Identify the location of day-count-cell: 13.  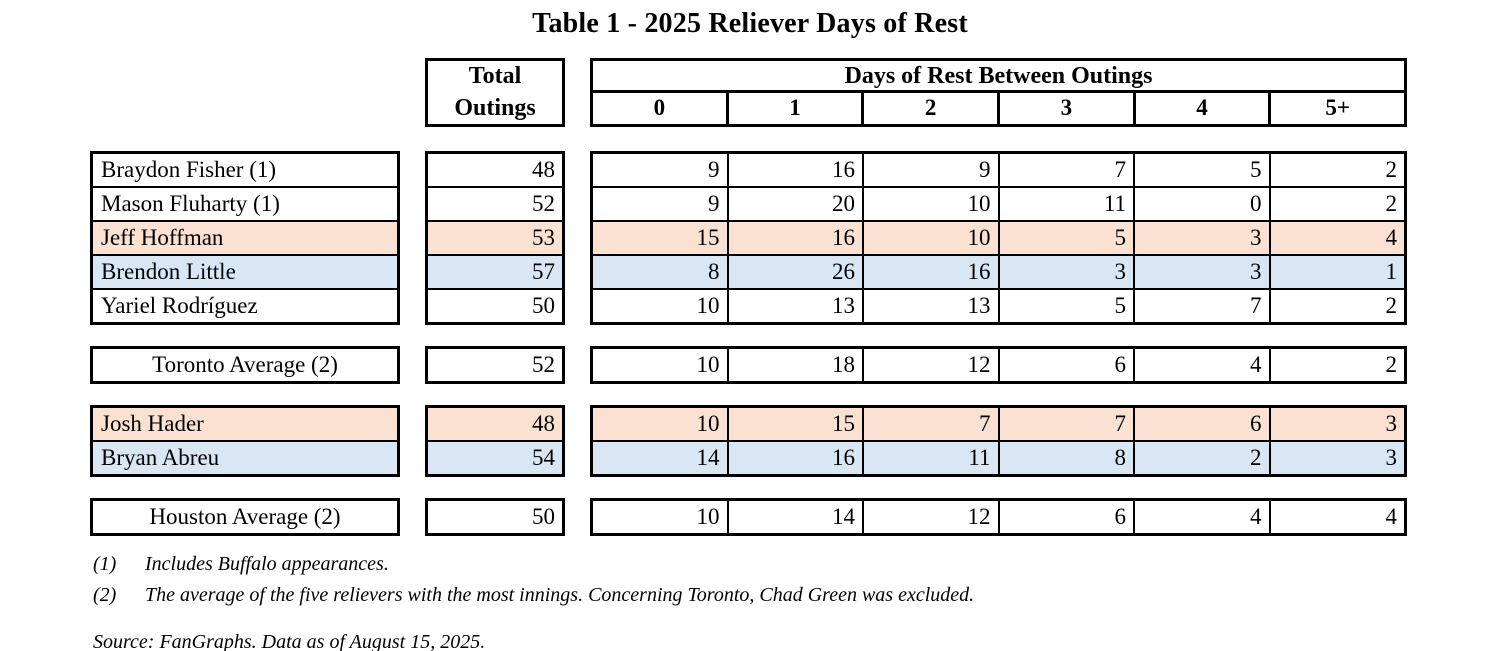
(930, 306).